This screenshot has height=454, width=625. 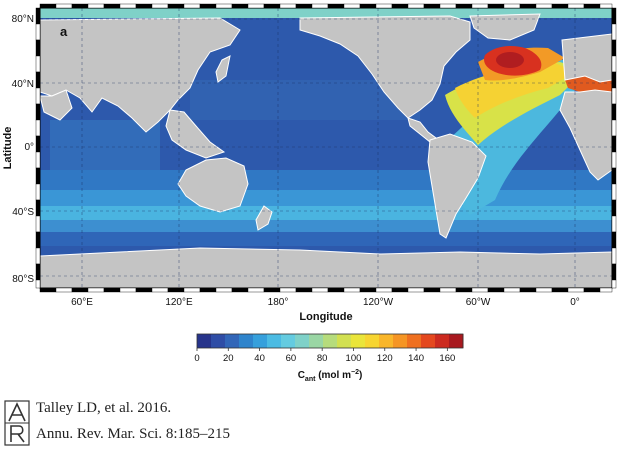 I want to click on colorbar-tick-label: 0, so click(x=196, y=358).